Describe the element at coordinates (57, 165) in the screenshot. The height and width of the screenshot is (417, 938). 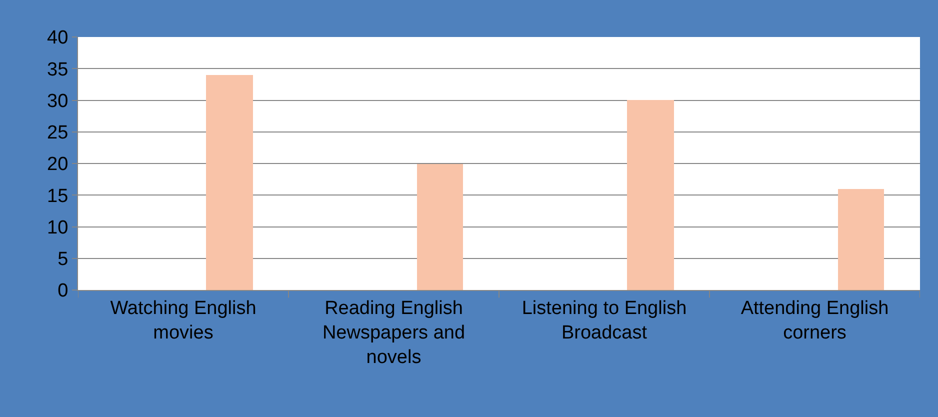
I see `y-tick-label: 20` at that location.